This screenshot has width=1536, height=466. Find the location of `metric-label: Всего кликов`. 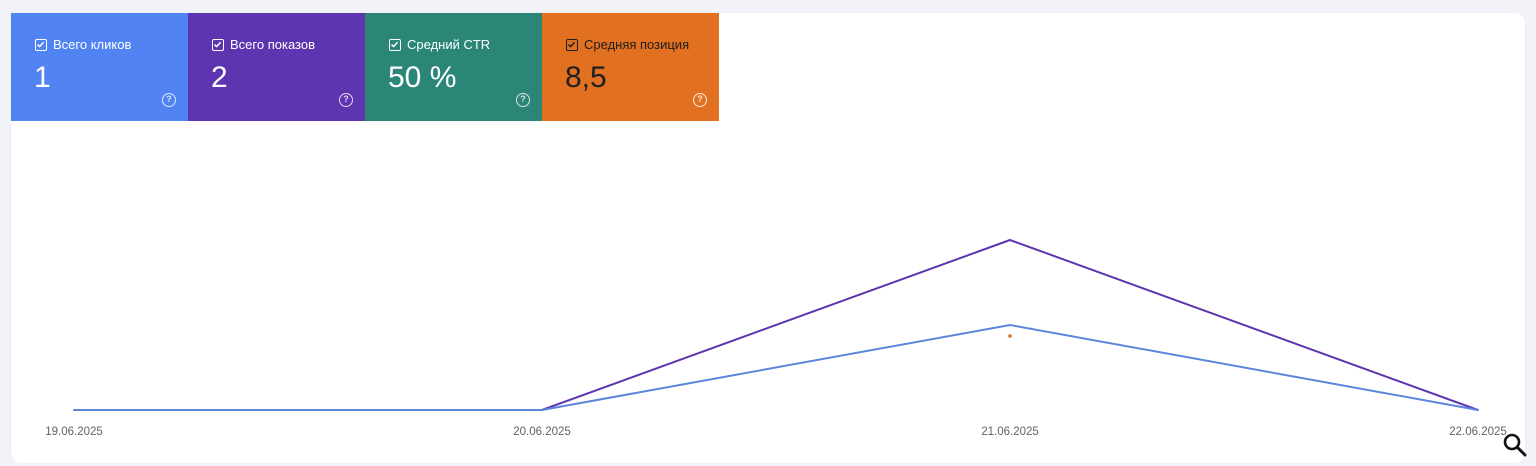

metric-label: Всего кликов is located at coordinates (92, 44).